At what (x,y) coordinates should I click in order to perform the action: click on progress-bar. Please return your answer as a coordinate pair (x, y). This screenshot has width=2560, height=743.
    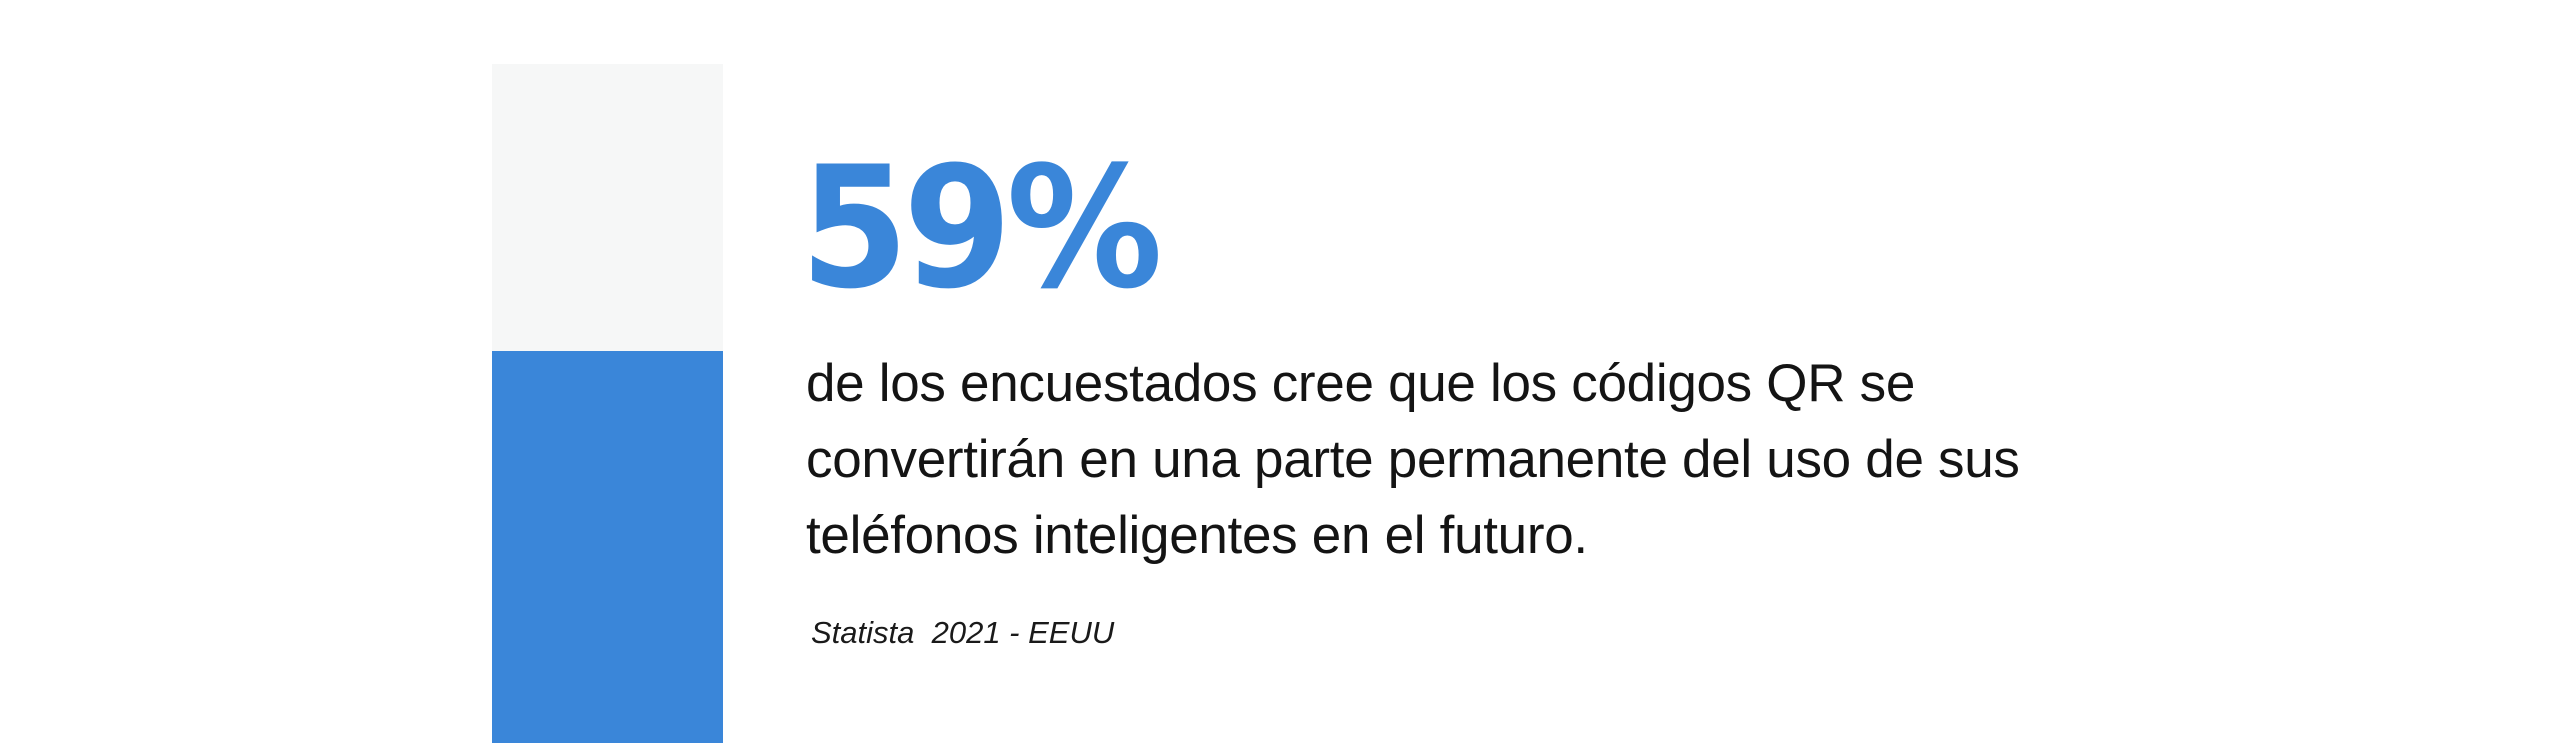
    Looking at the image, I should click on (607, 403).